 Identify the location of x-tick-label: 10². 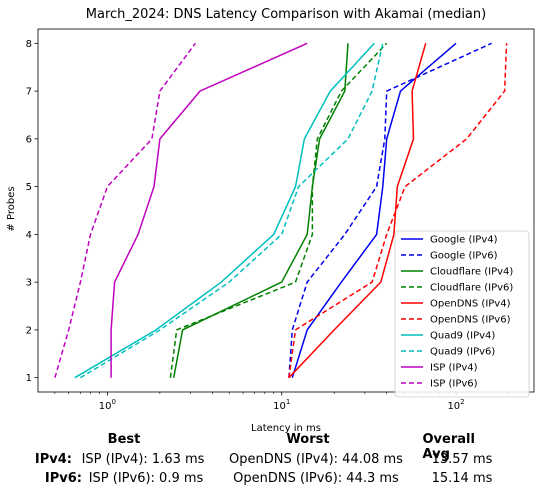
(455, 405).